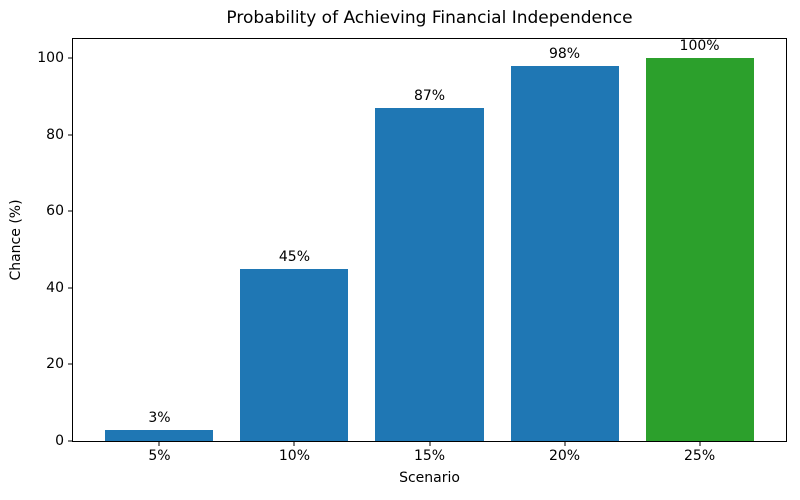  I want to click on bar-value-label: 3%, so click(159, 417).